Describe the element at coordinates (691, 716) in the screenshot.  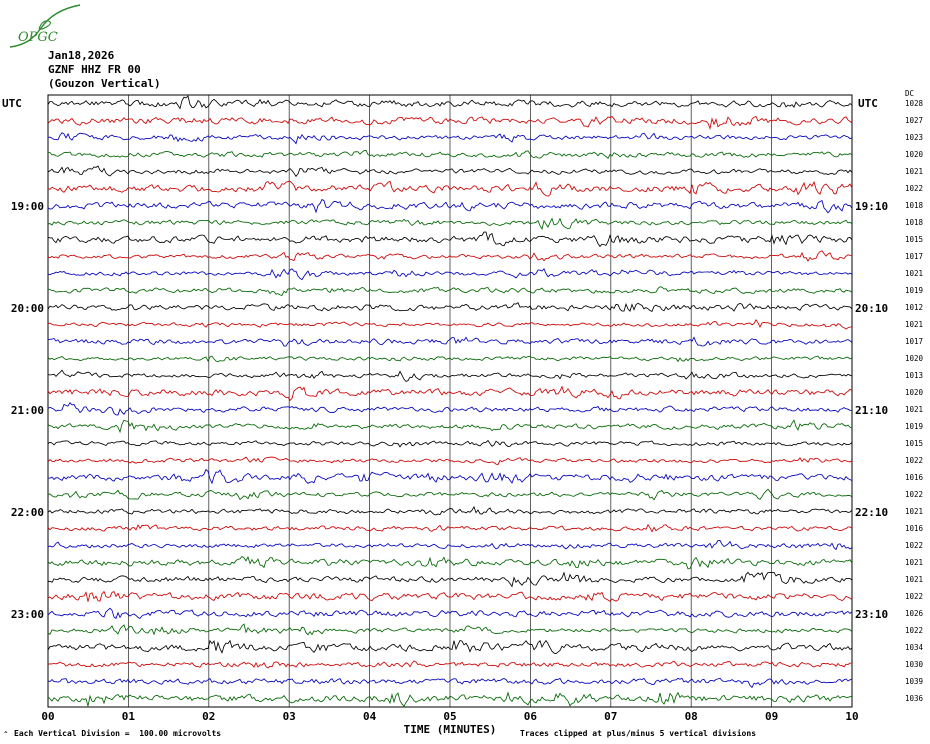
I see `x-tick-label: 08` at that location.